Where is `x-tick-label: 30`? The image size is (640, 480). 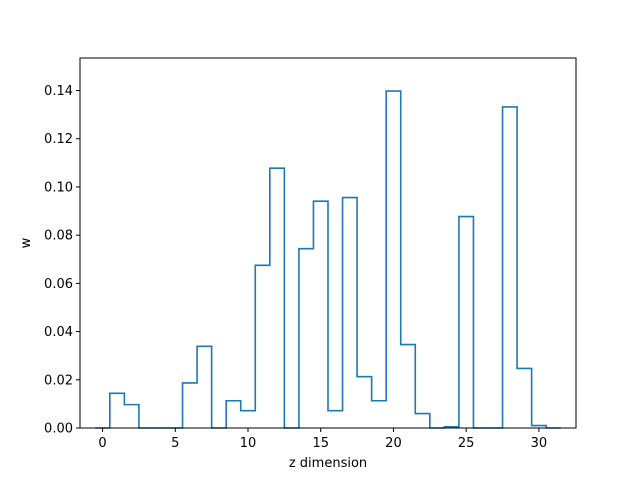 x-tick-label: 30 is located at coordinates (539, 443).